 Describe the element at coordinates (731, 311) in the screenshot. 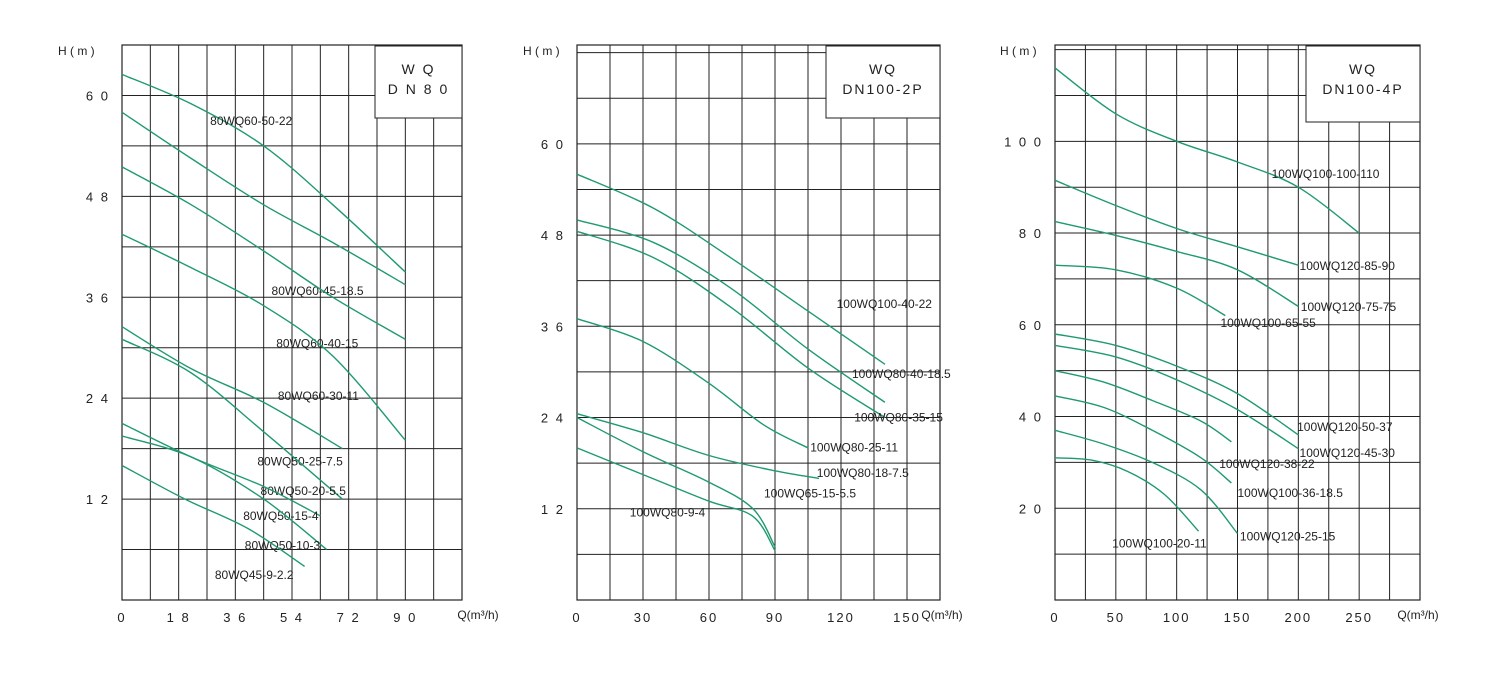

I see `series-curve-100WQ80-40-18.5` at that location.